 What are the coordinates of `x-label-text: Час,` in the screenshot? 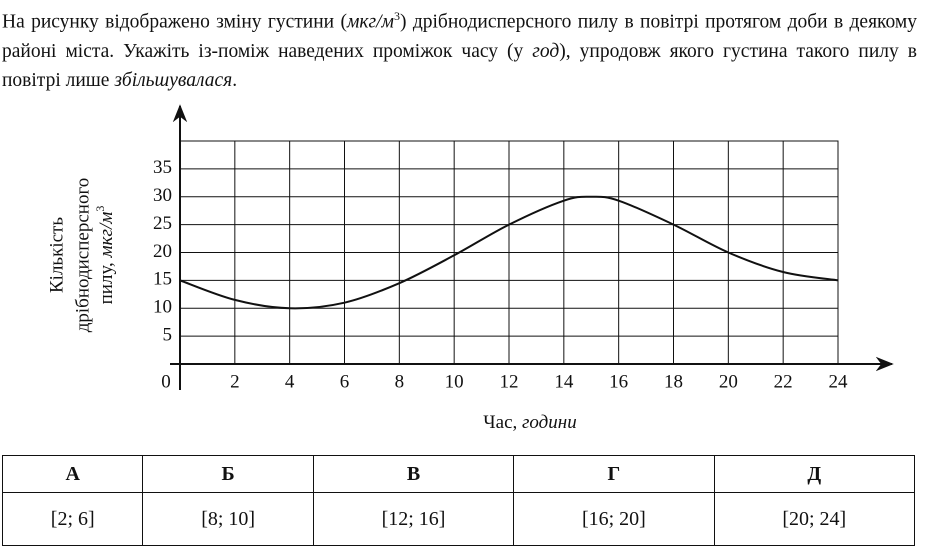 It's located at (502, 422).